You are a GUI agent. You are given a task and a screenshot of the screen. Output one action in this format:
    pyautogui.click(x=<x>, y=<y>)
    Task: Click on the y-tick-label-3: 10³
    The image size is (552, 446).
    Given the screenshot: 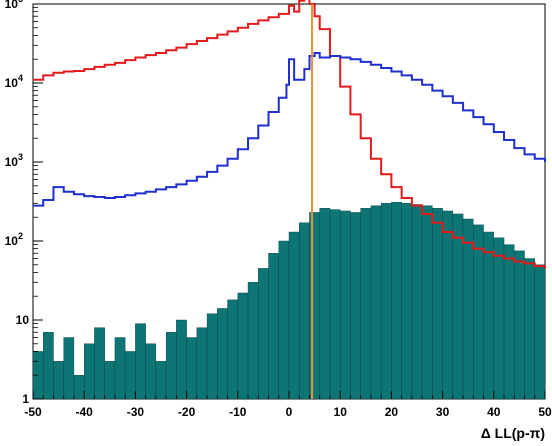 What is the action you would take?
    pyautogui.click(x=14, y=160)
    